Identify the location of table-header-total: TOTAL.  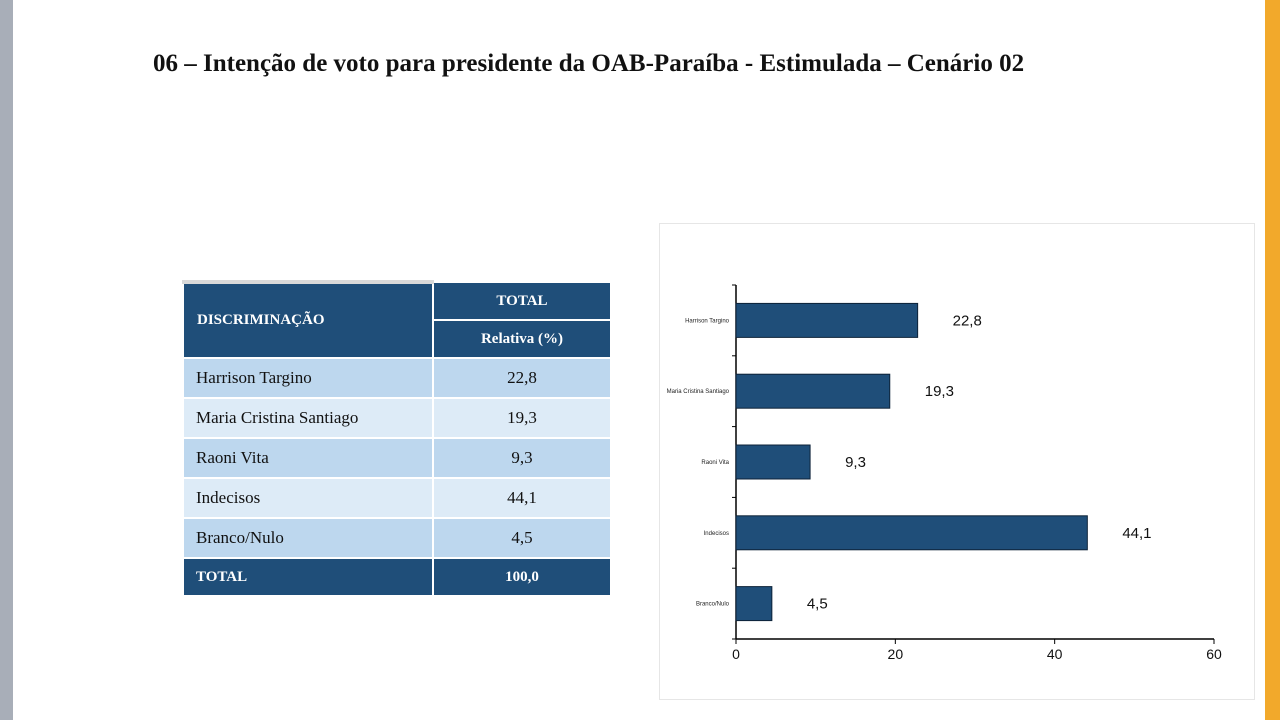
(522, 301).